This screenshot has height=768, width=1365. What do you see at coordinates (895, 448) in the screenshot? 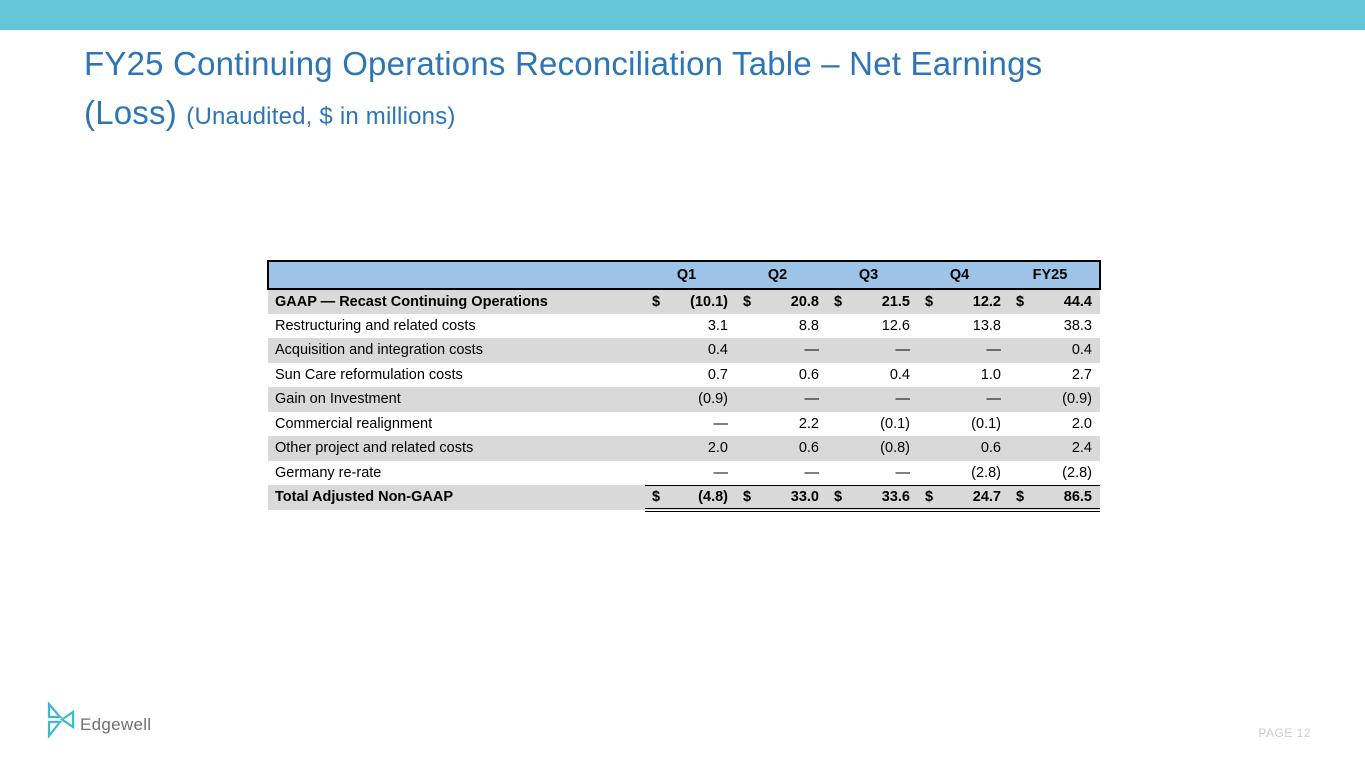
I see `value-text: (0.8)` at bounding box center [895, 448].